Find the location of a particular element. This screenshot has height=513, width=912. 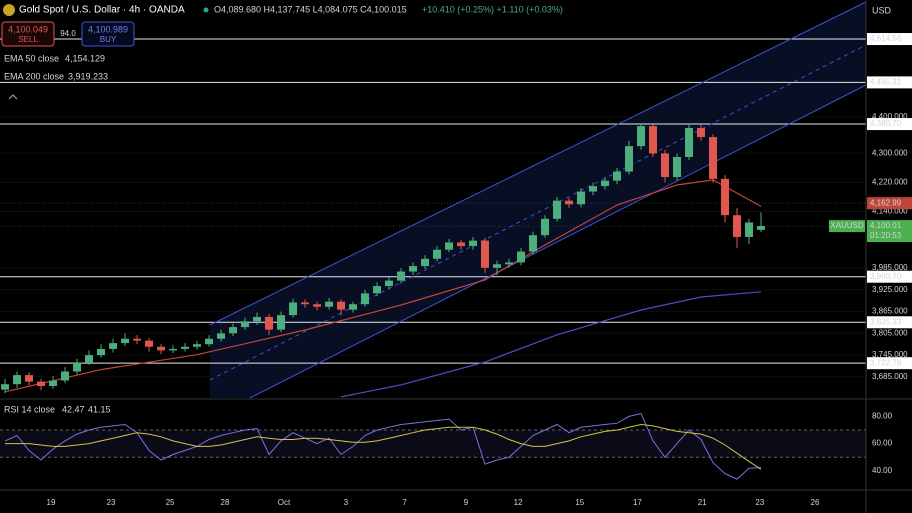

price-tag is located at coordinates (889, 231).